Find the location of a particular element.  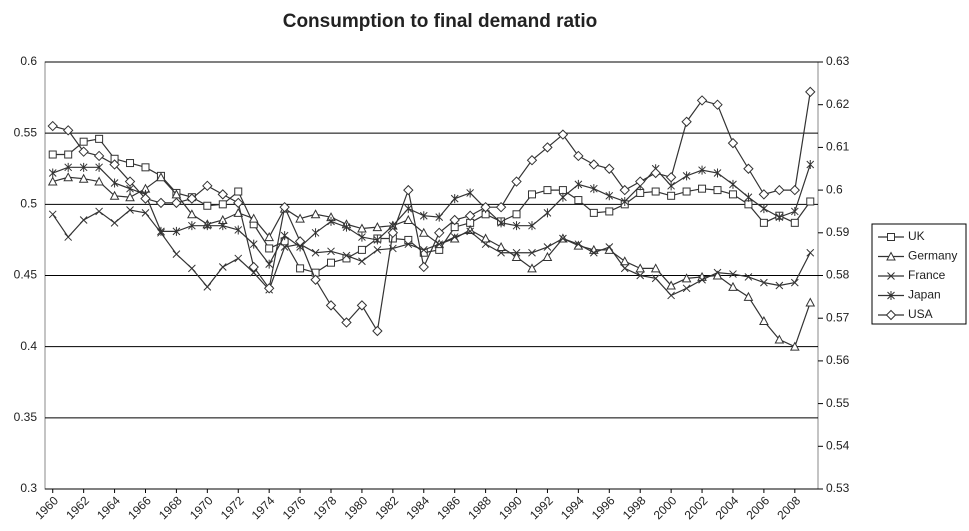

series-line is located at coordinates (431, 253).